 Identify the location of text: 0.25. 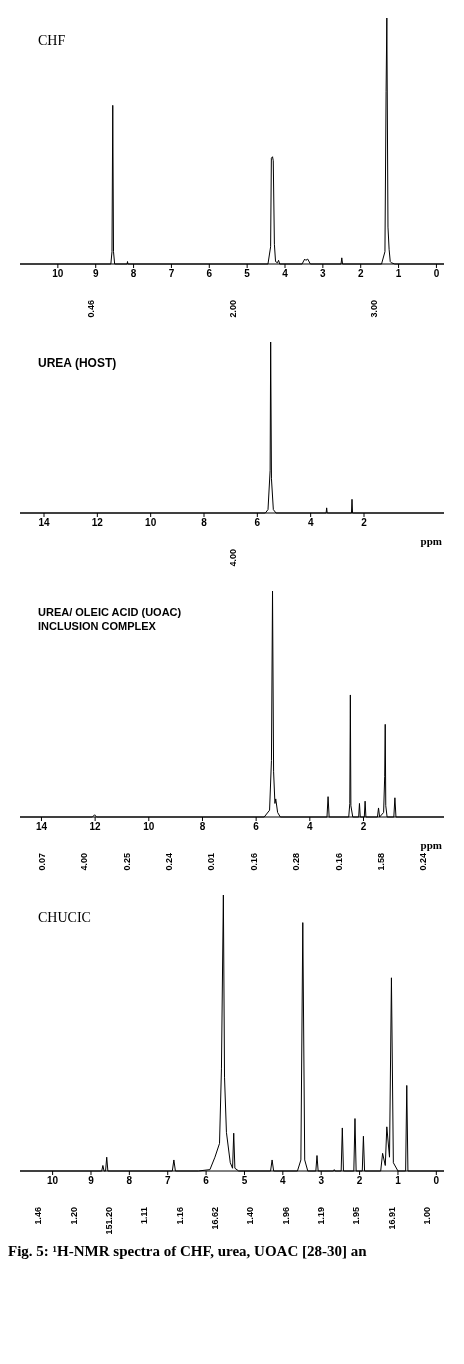
(126, 862).